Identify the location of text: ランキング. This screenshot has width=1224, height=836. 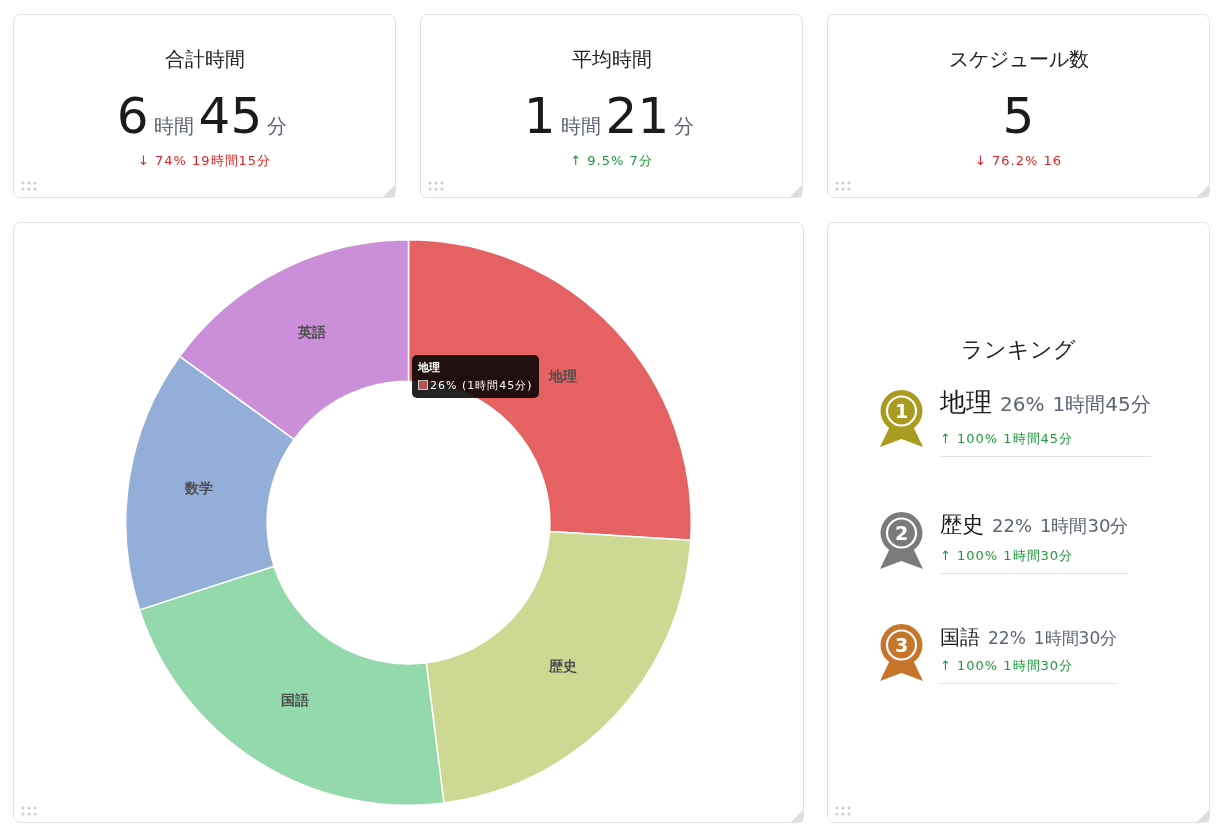
(1018, 350).